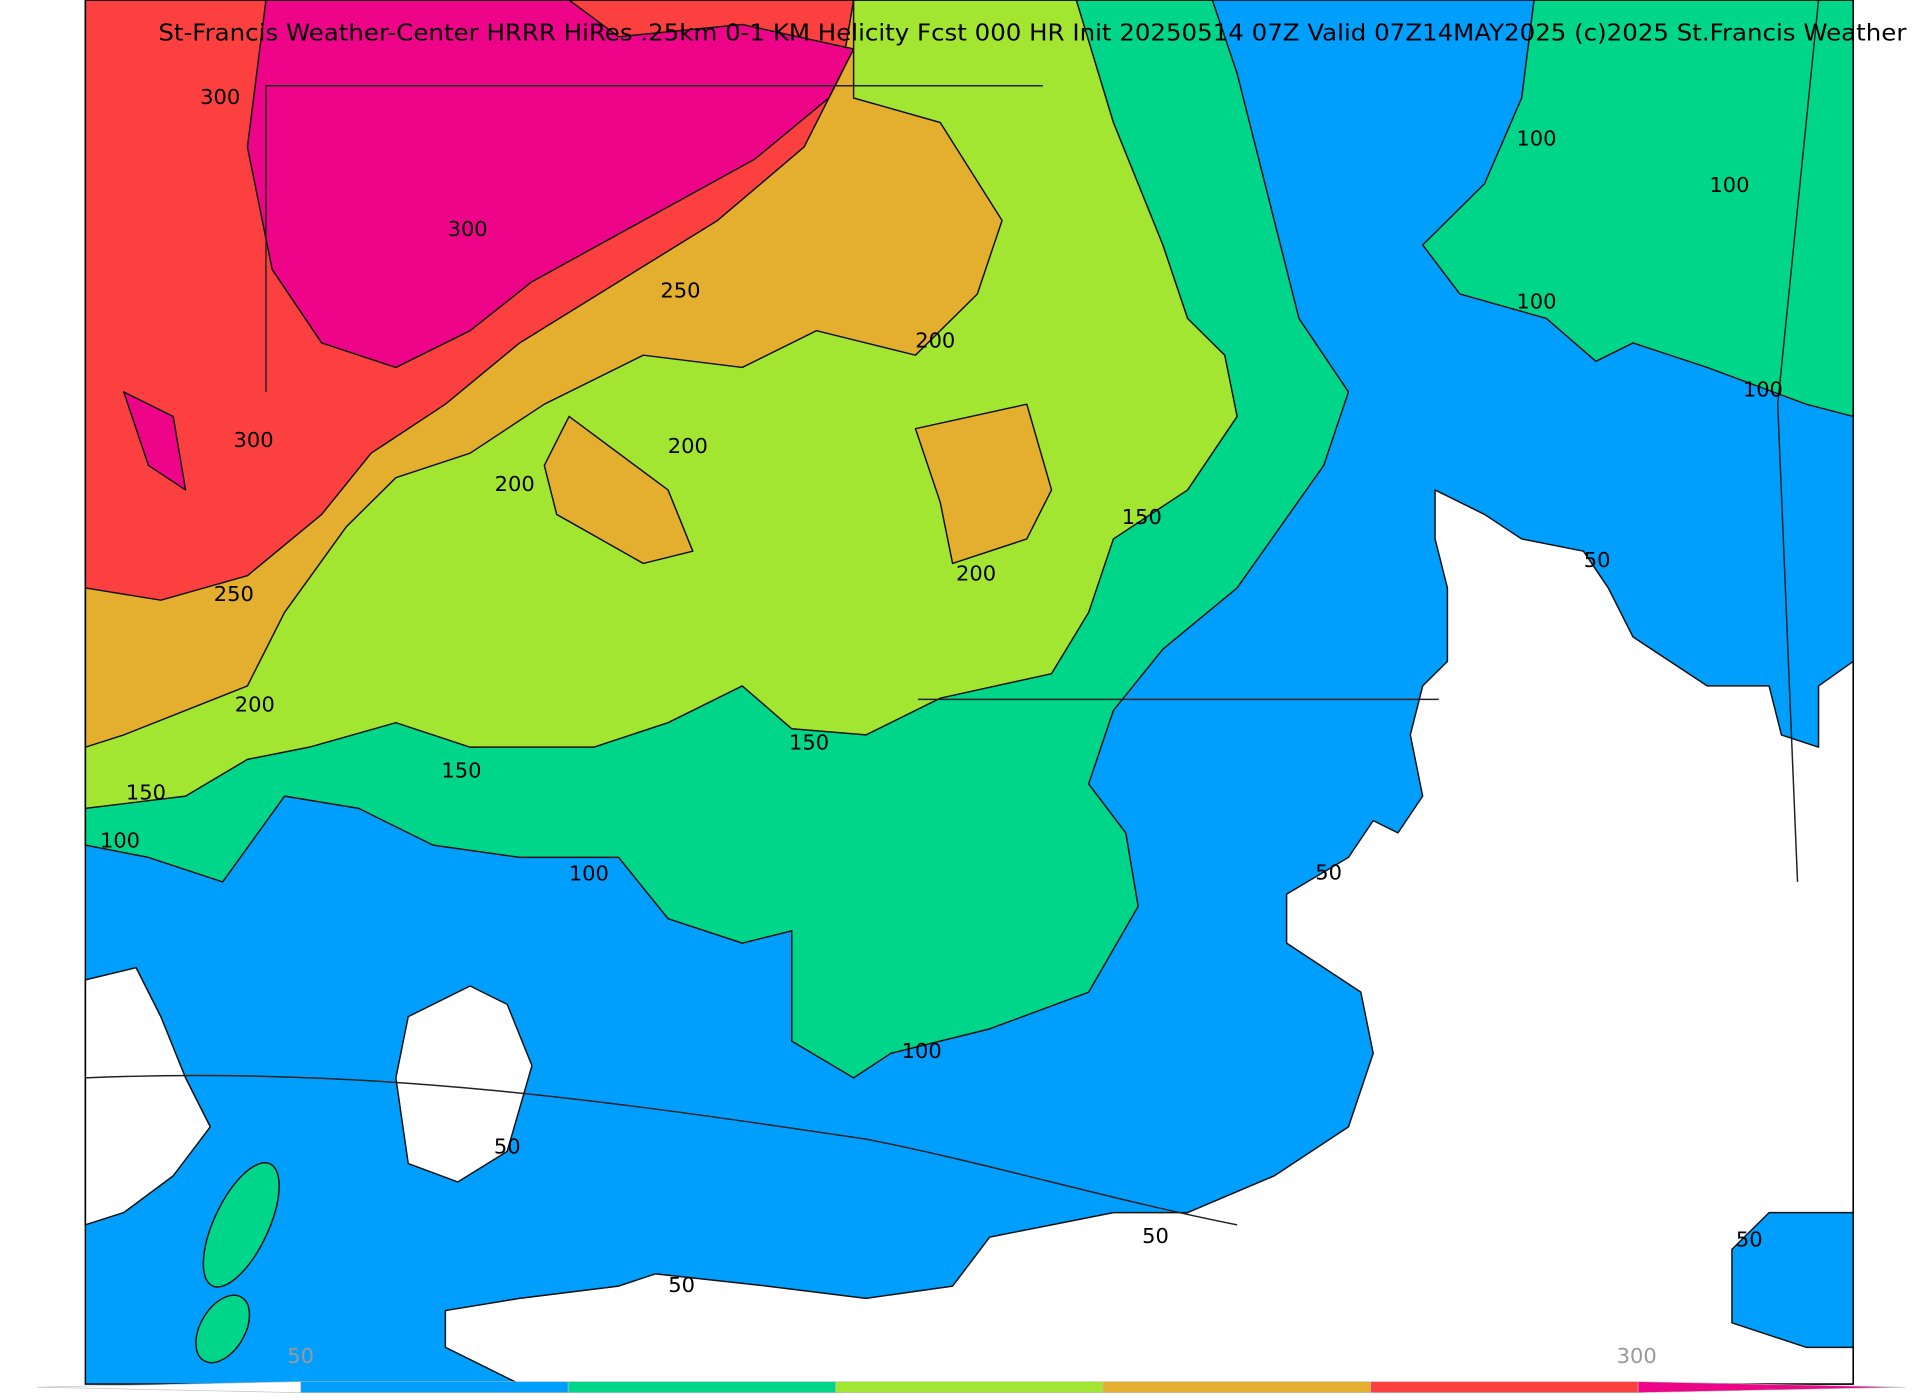  I want to click on coastline, so click(661, 1150).